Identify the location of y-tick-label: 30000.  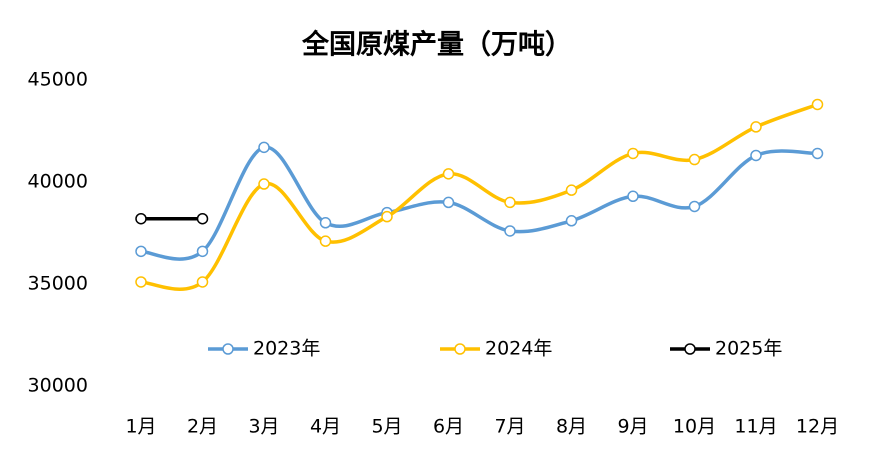
(58, 386).